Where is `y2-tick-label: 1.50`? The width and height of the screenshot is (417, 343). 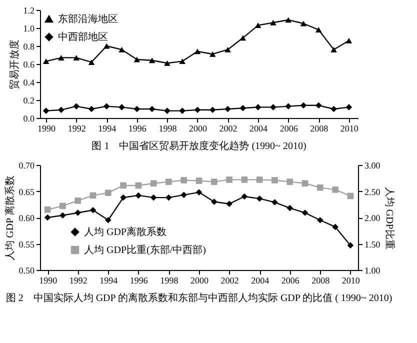 y2-tick-label: 1.50 is located at coordinates (372, 244).